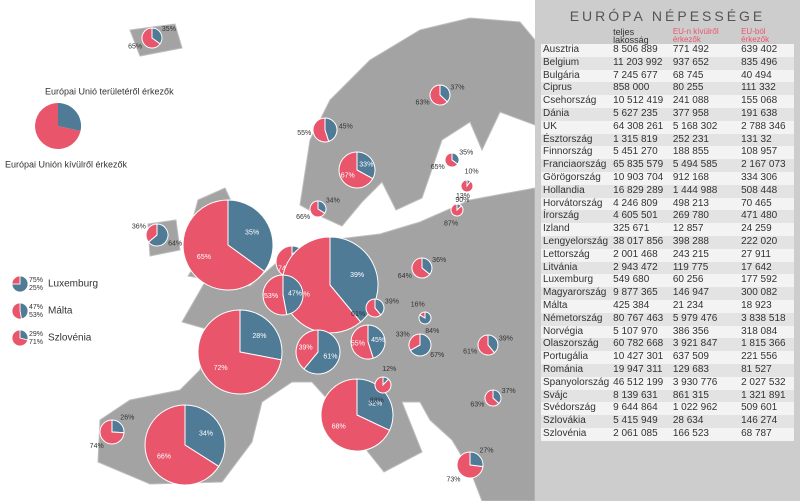  Describe the element at coordinates (568, 139) in the screenshot. I see `table-cell: Észtország` at that location.